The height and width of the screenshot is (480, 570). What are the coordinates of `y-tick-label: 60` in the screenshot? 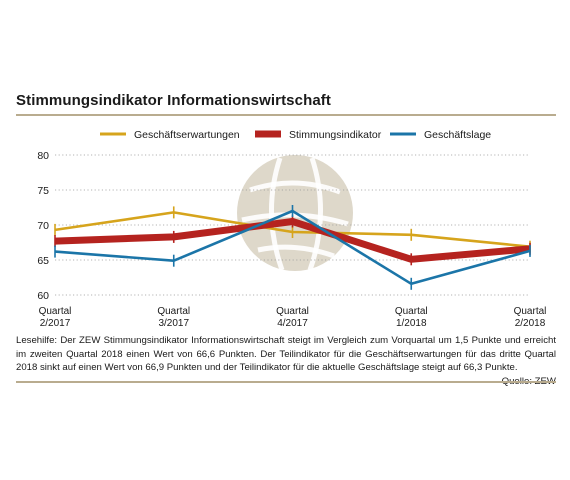 It's located at (43, 296).